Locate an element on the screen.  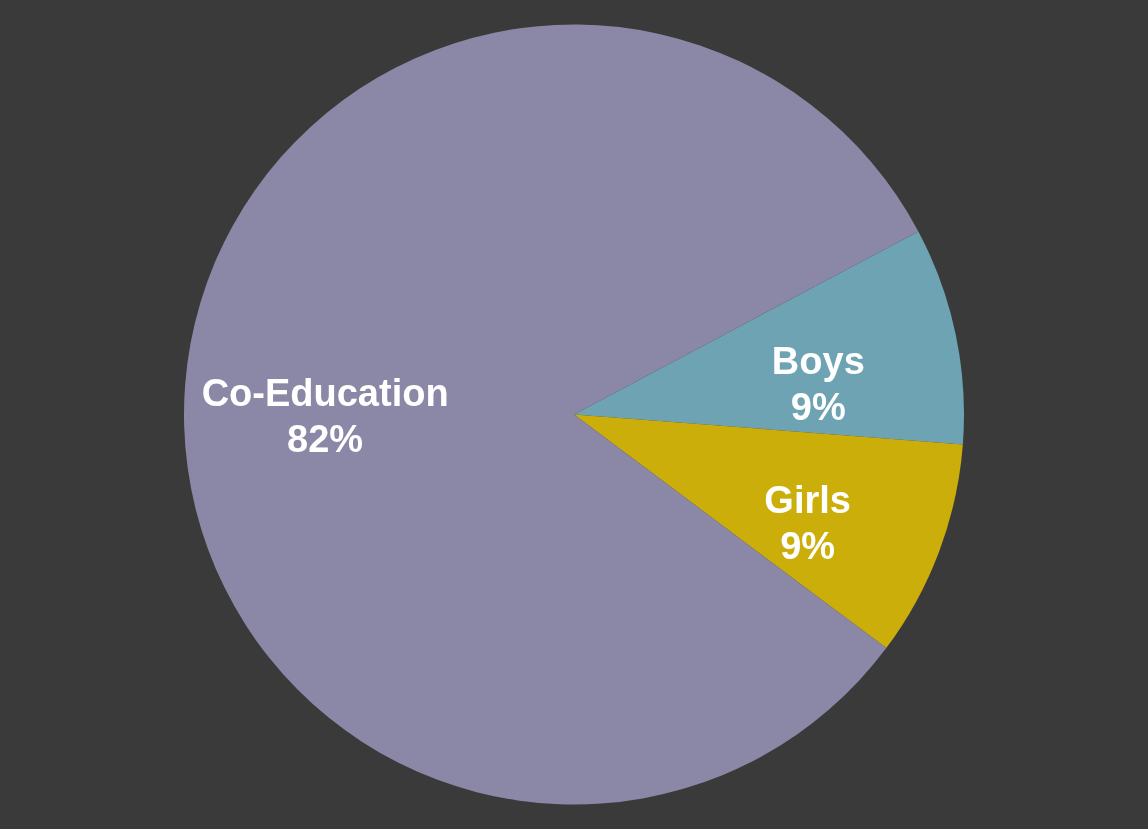
slice-label: Co-Education is located at coordinates (325, 393).